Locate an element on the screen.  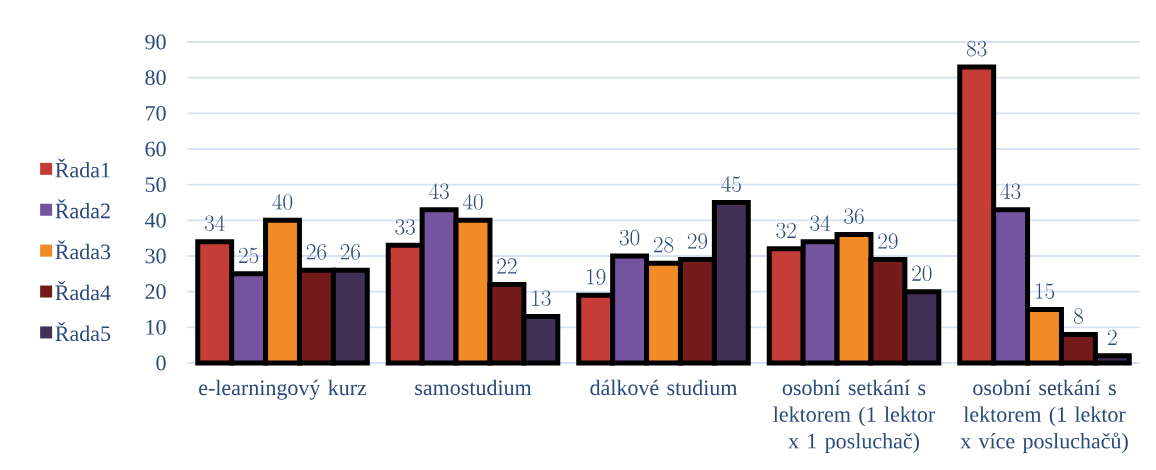
legend-label: Řada1 is located at coordinates (82, 168).